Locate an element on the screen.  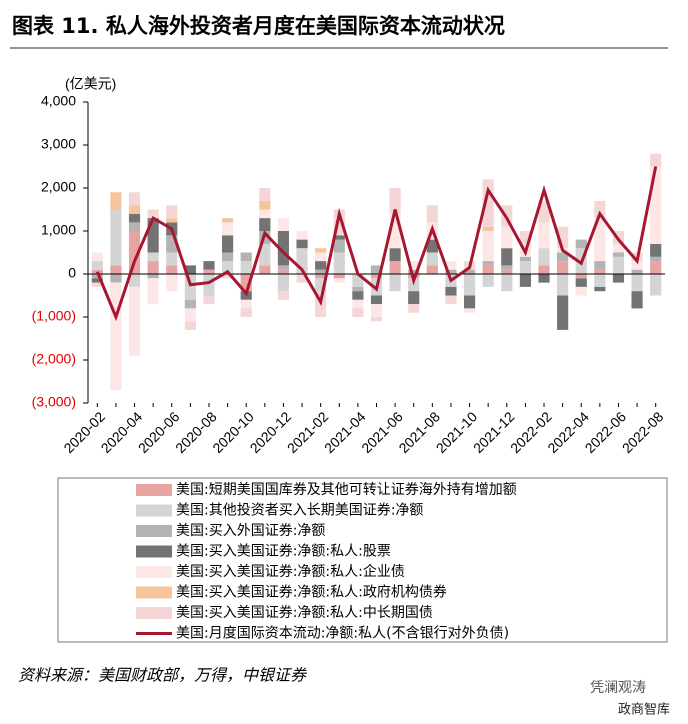
y-tick-label: (3,000) is located at coordinates (54, 402).